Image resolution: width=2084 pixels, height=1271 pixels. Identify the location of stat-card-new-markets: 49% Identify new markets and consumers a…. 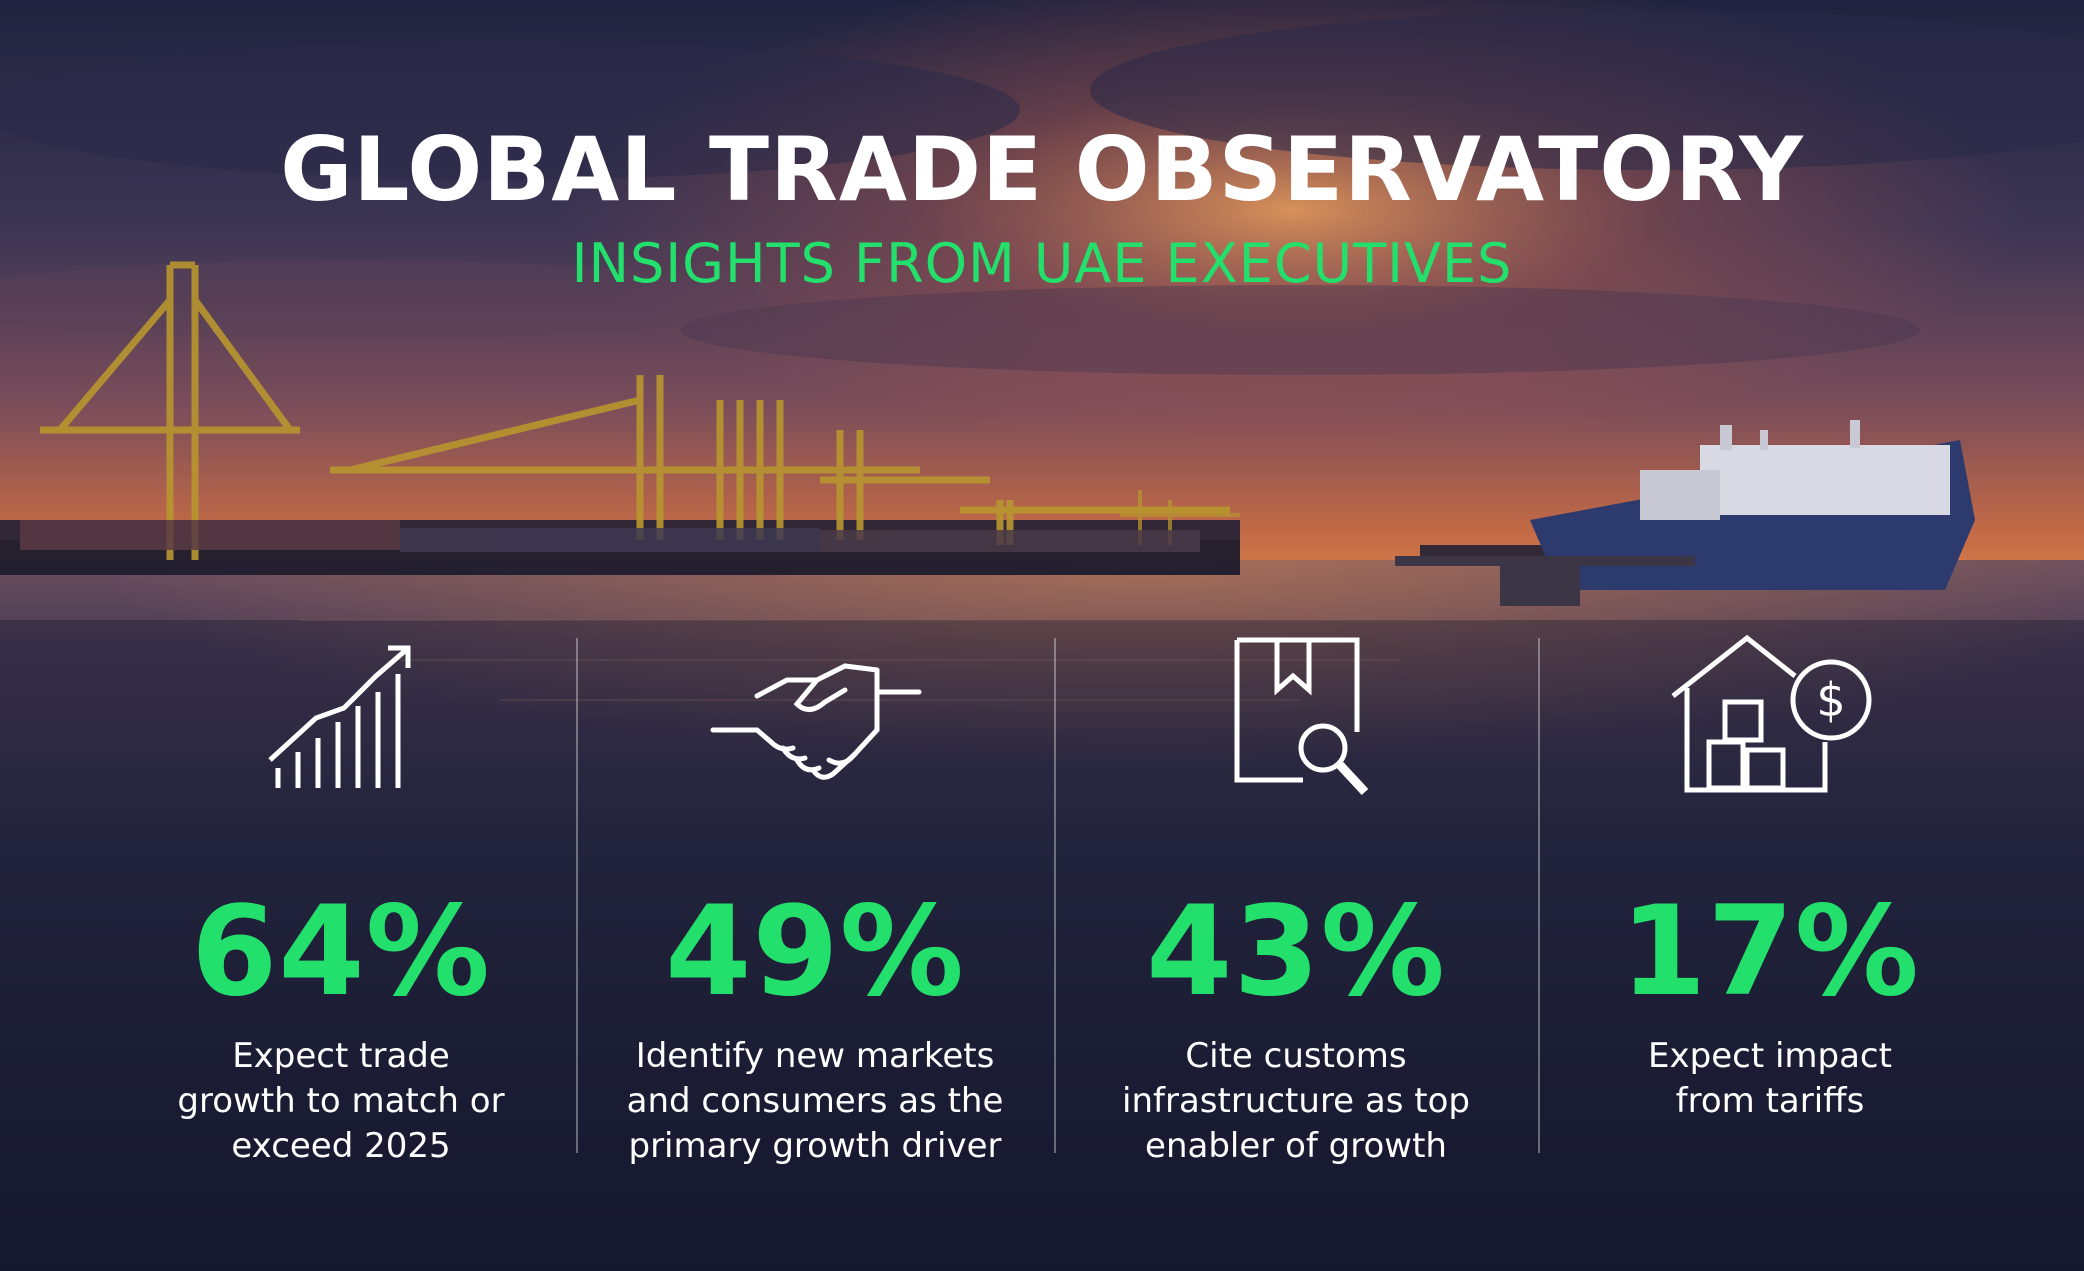
(815, 899).